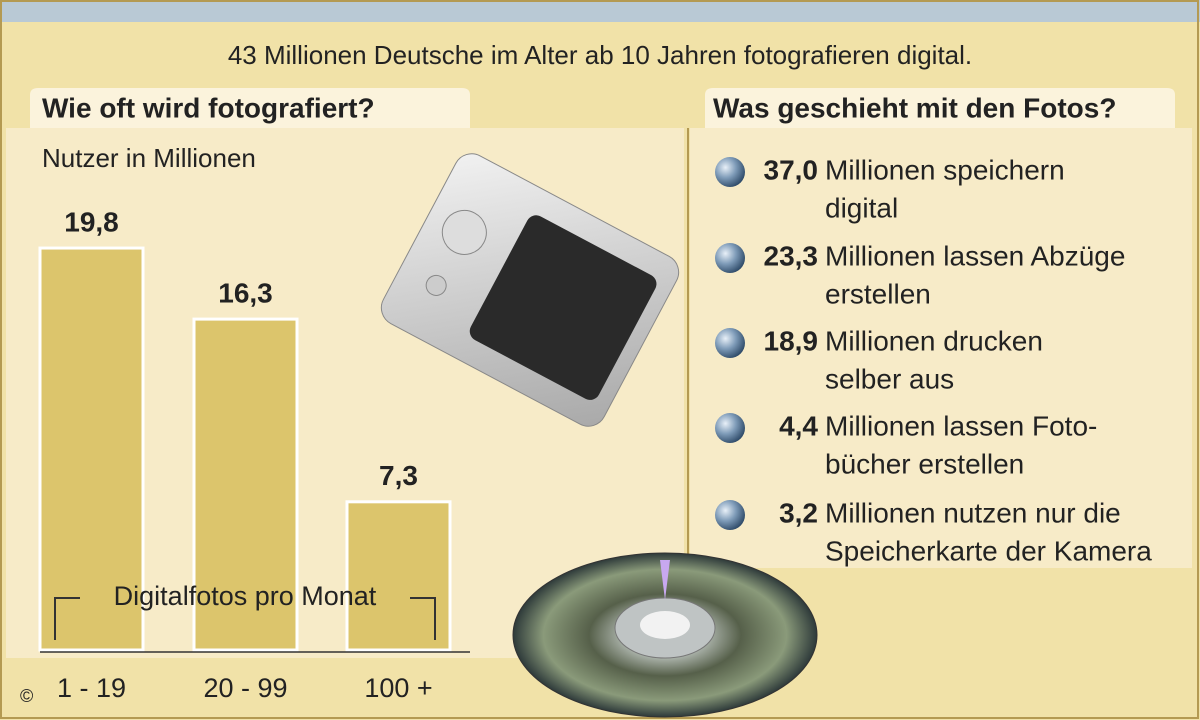 This screenshot has width=1200, height=720. What do you see at coordinates (914, 107) in the screenshot?
I see `list-title: Was geschieht mit den Fotos?` at bounding box center [914, 107].